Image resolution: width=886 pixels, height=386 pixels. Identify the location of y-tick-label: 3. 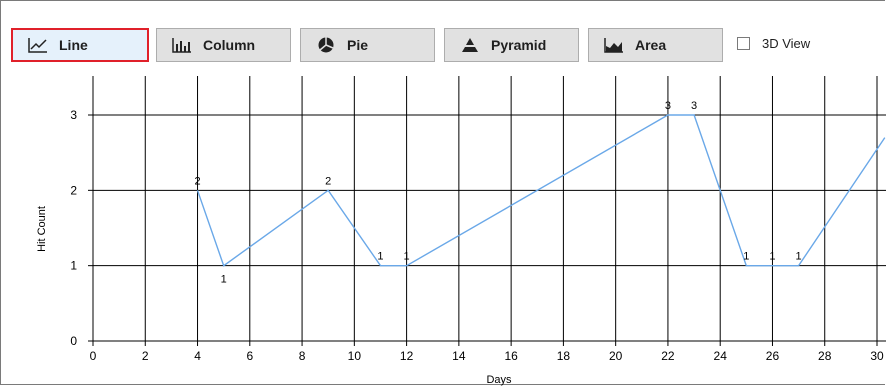
(73, 115).